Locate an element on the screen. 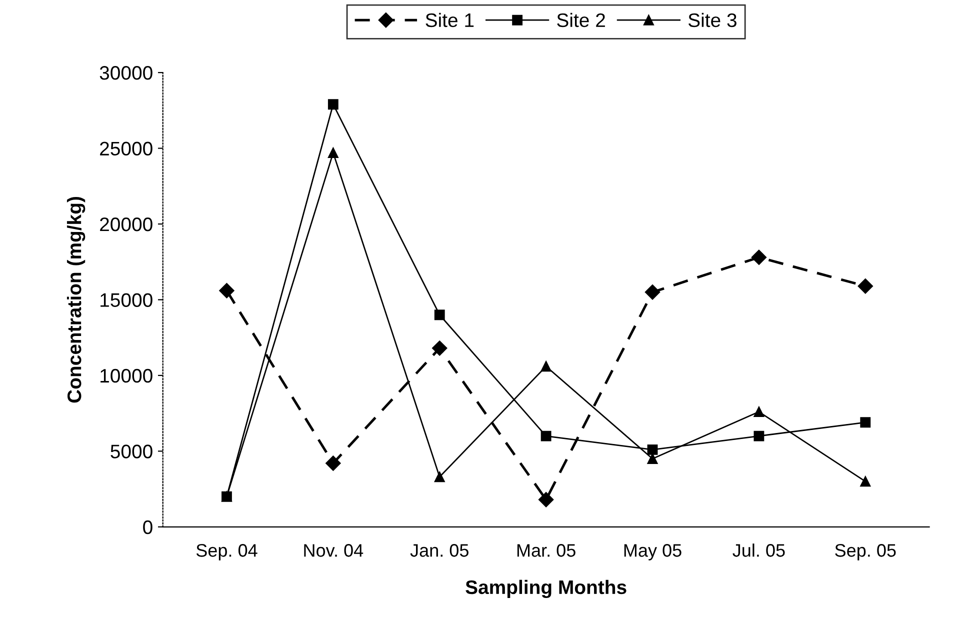  legend-label: Site 3 is located at coordinates (712, 20).